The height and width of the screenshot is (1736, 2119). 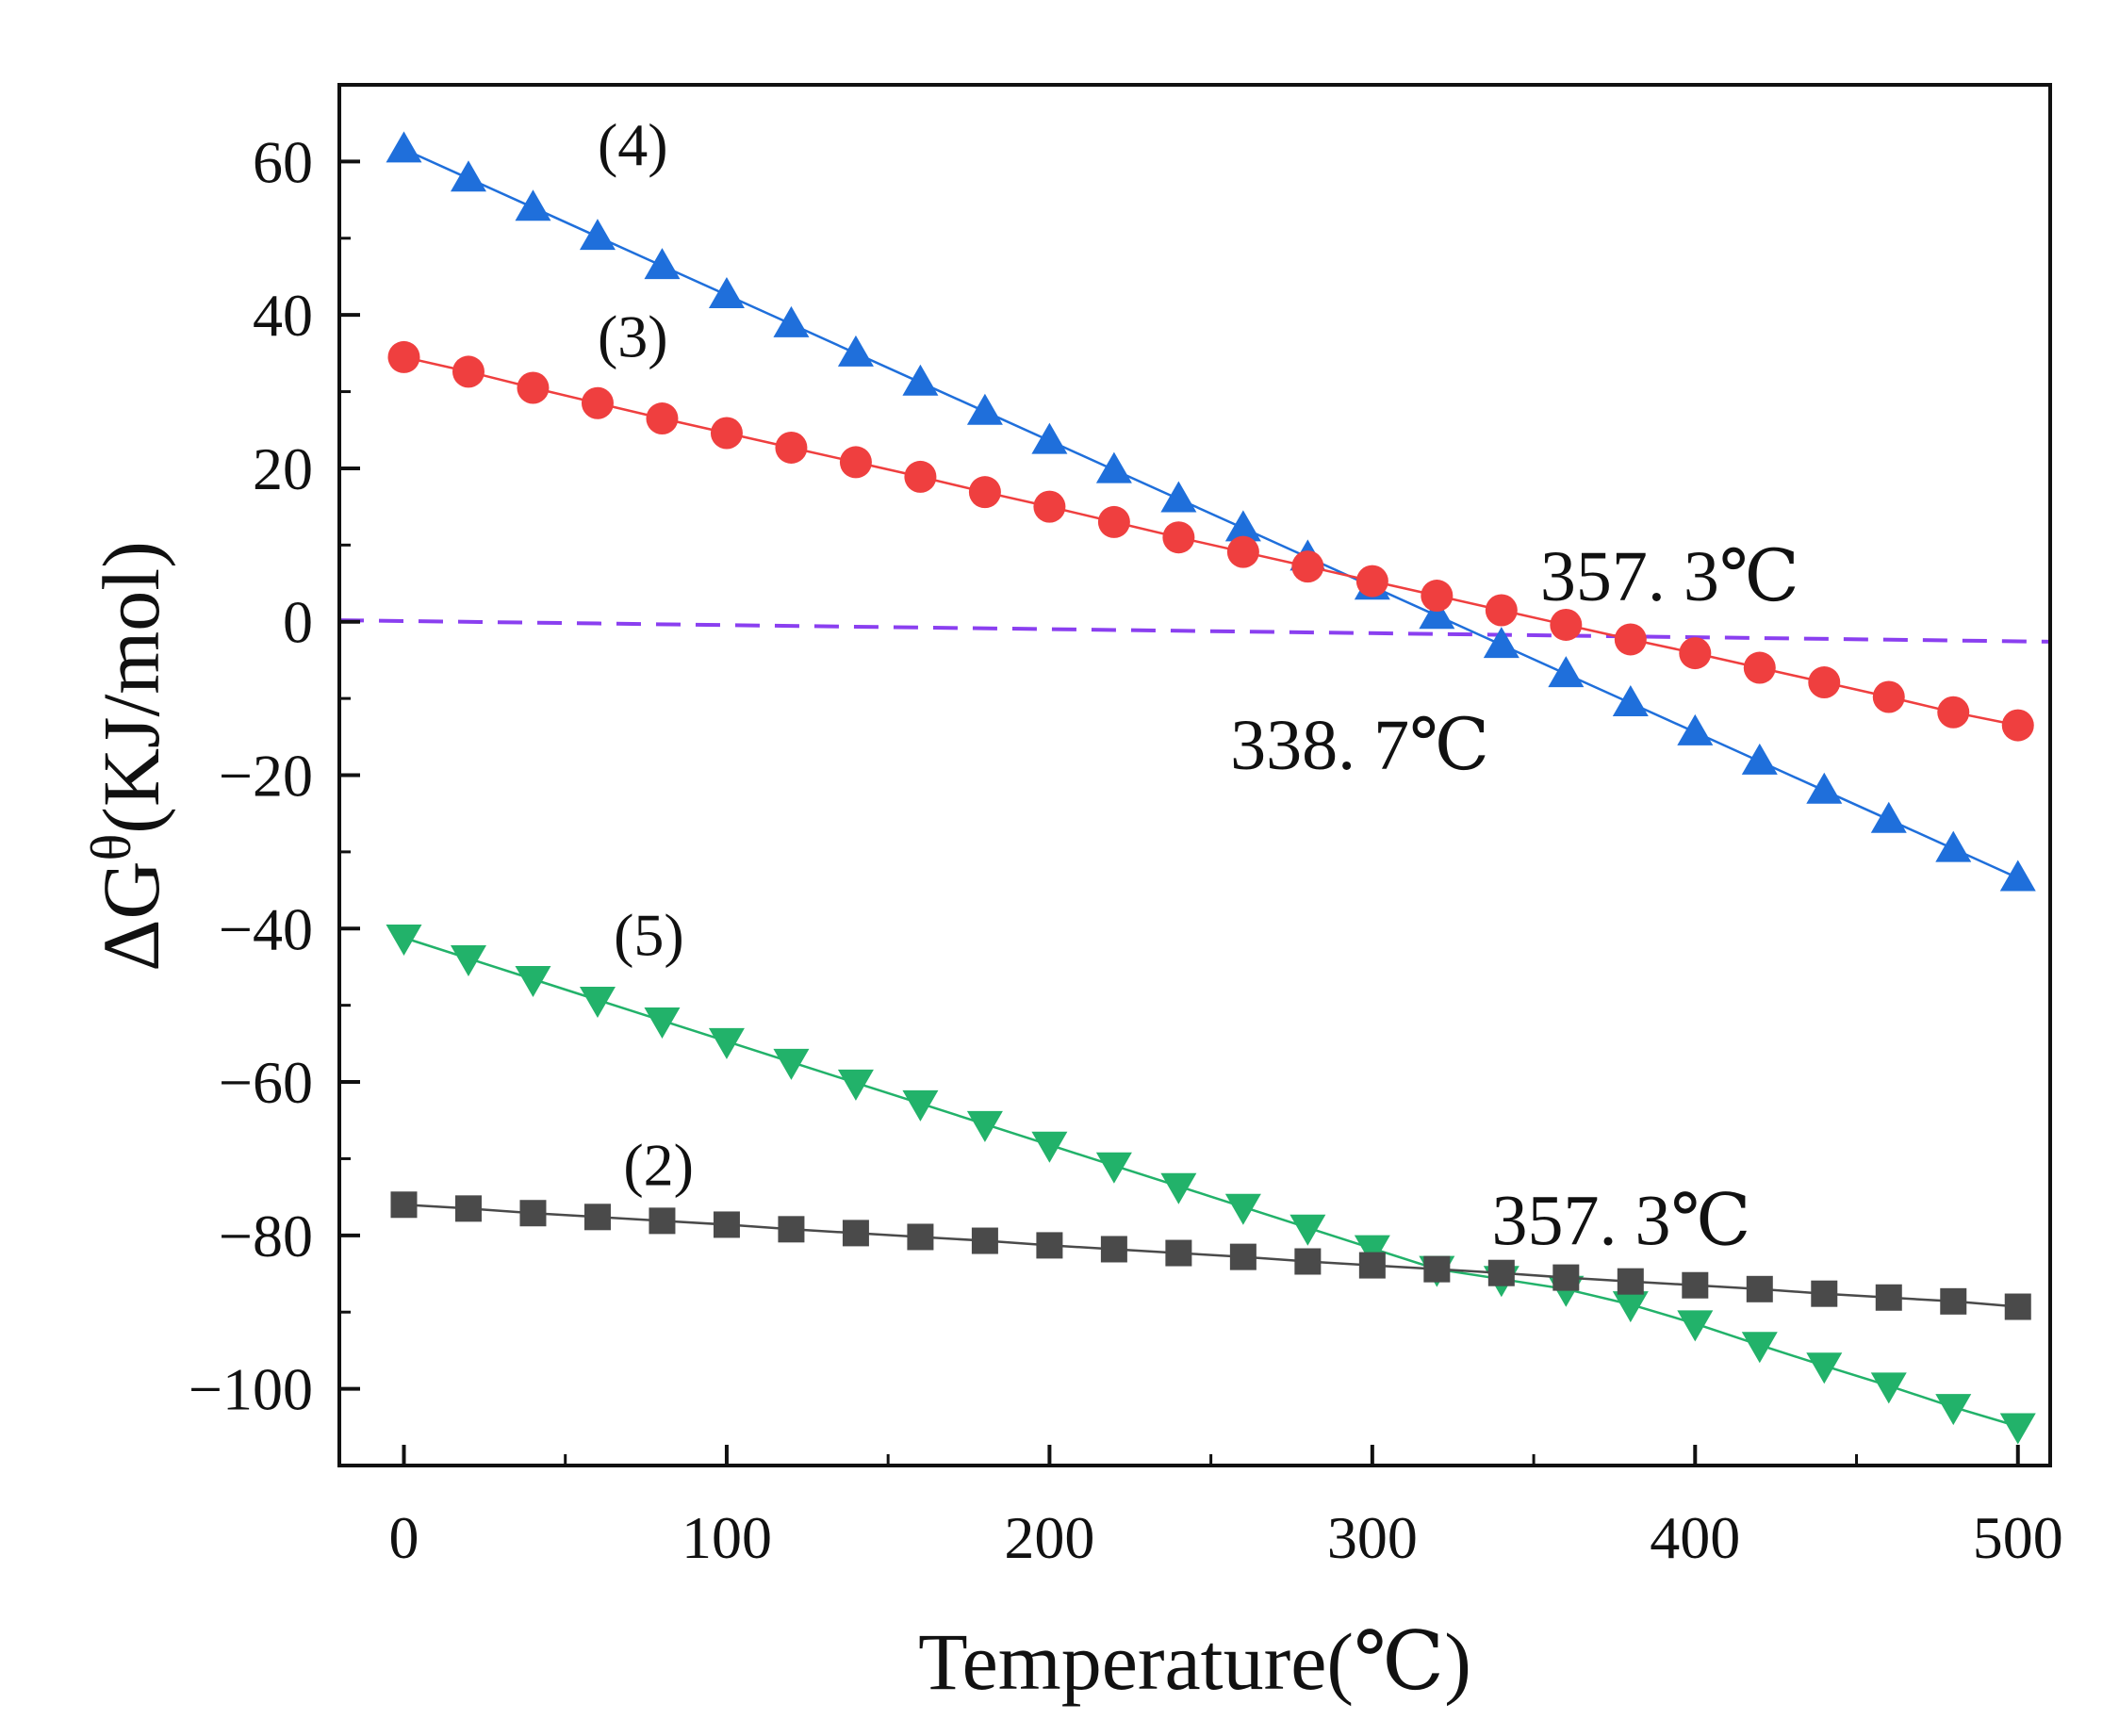 What do you see at coordinates (658, 1165) in the screenshot?
I see `series-label: (2)` at bounding box center [658, 1165].